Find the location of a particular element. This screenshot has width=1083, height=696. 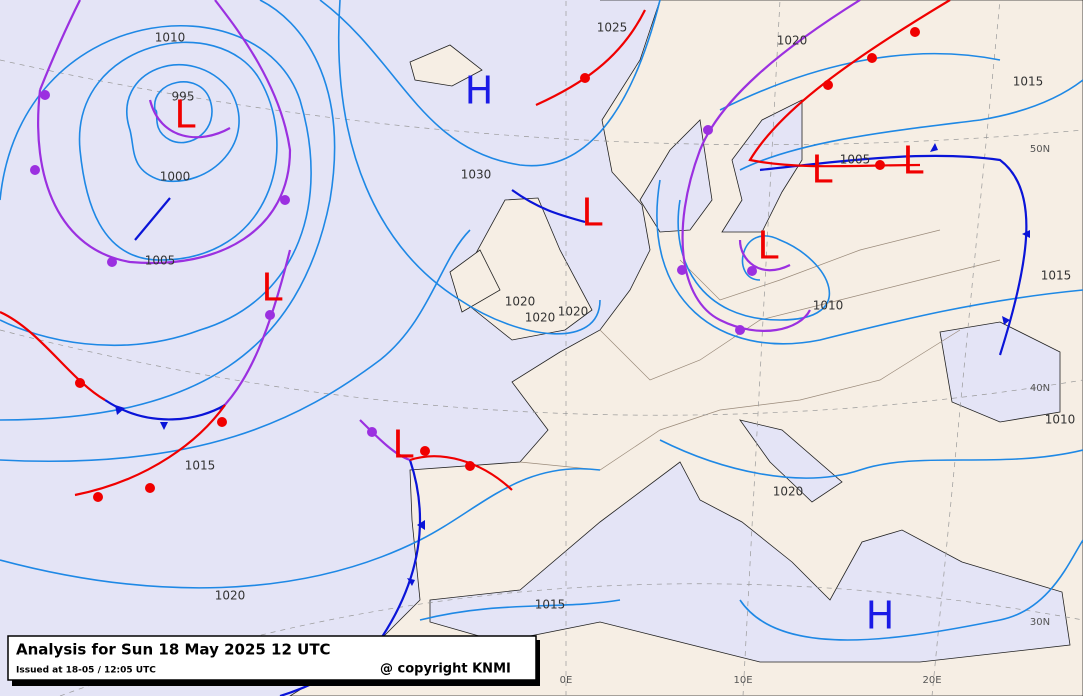

longitude-label: 20E is located at coordinates (931, 680).